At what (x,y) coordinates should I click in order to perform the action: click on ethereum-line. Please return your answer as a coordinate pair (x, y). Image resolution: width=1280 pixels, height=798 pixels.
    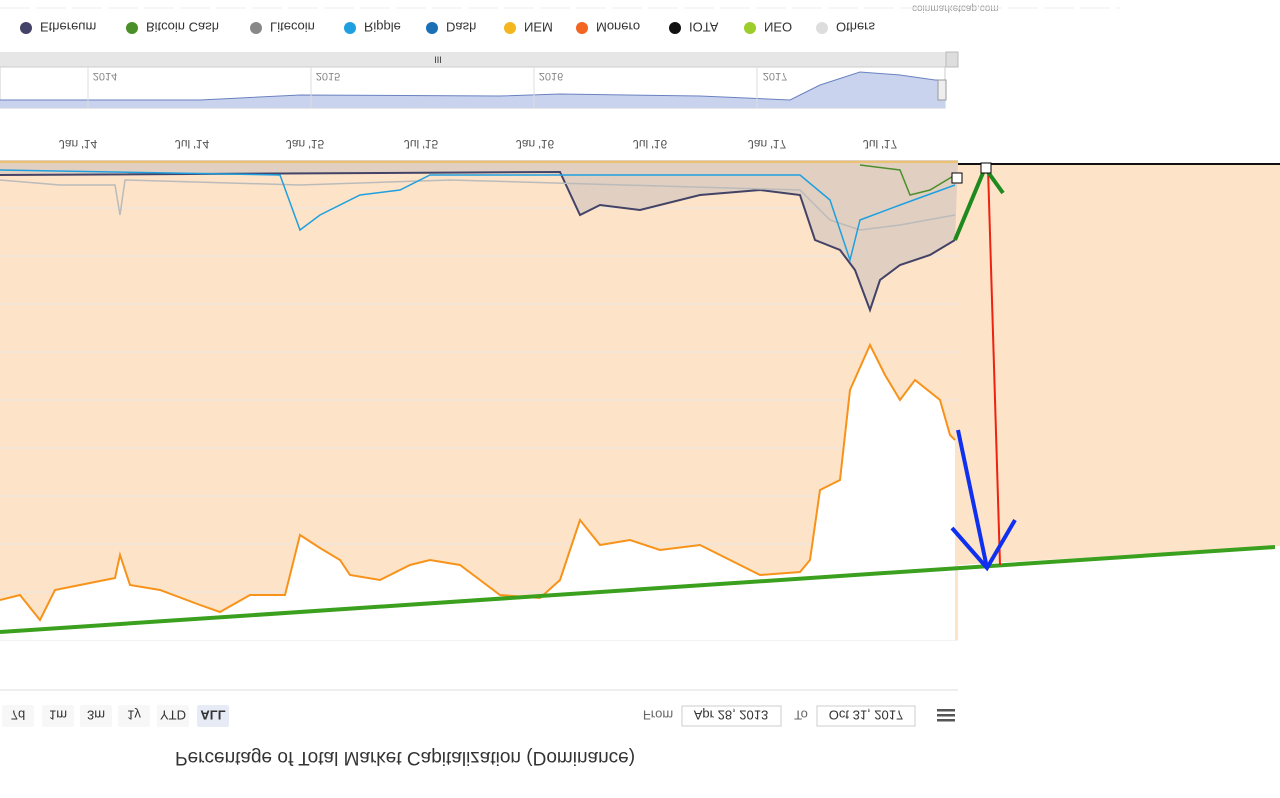
    Looking at the image, I should click on (478, 241).